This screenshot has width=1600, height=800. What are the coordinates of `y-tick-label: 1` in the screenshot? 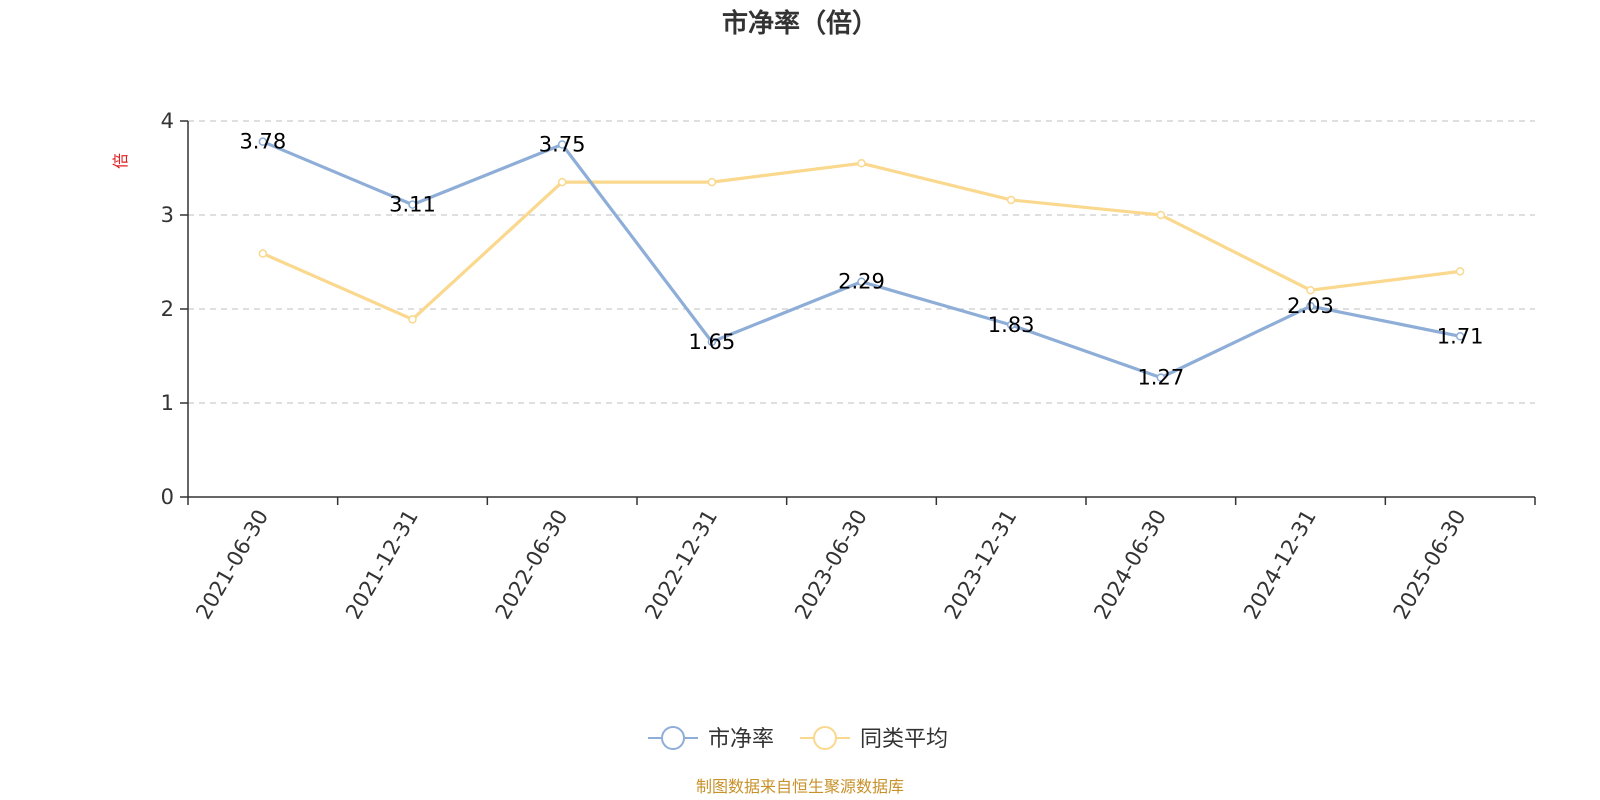 It's located at (167, 403).